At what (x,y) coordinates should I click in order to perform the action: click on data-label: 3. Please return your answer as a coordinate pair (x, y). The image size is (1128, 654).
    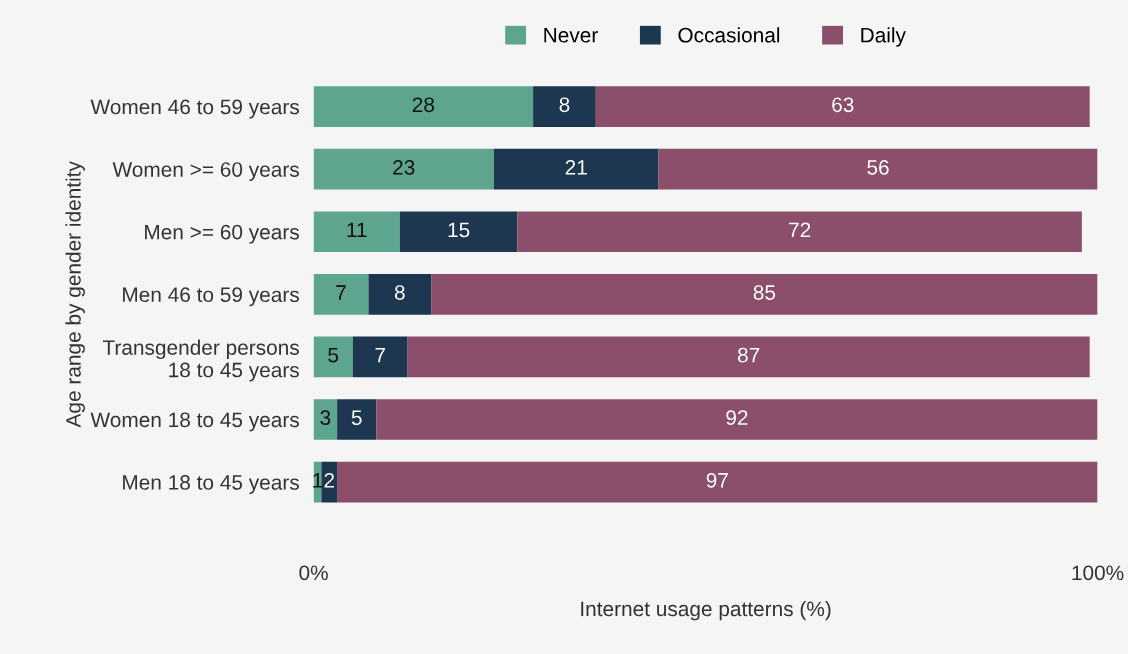
    Looking at the image, I should click on (325, 418).